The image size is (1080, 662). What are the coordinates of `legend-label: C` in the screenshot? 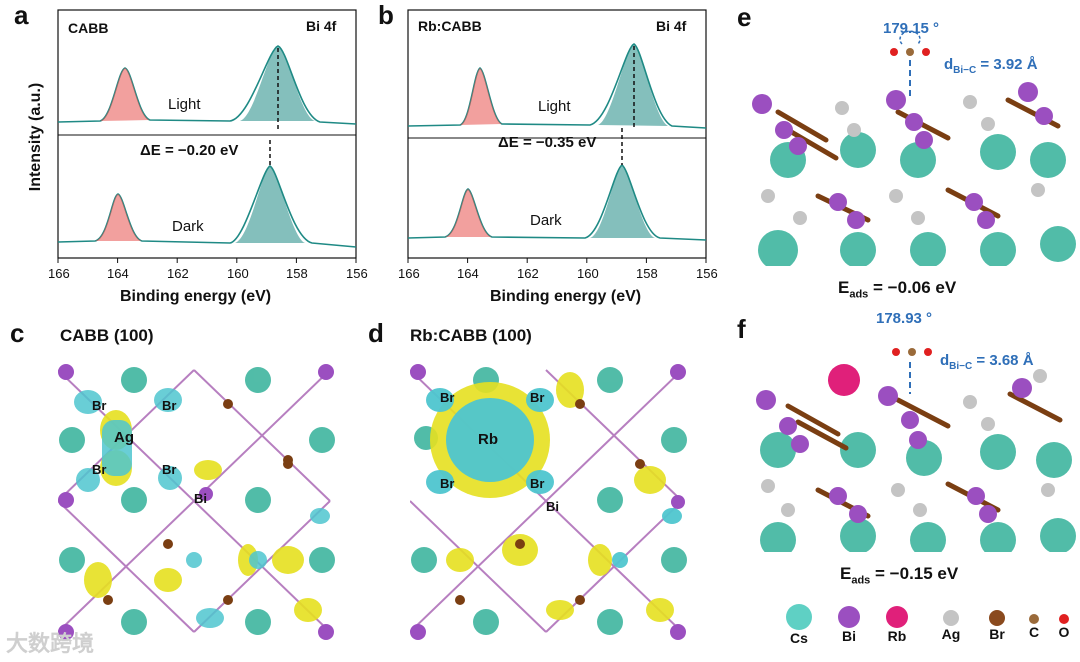 It's located at (1034, 632).